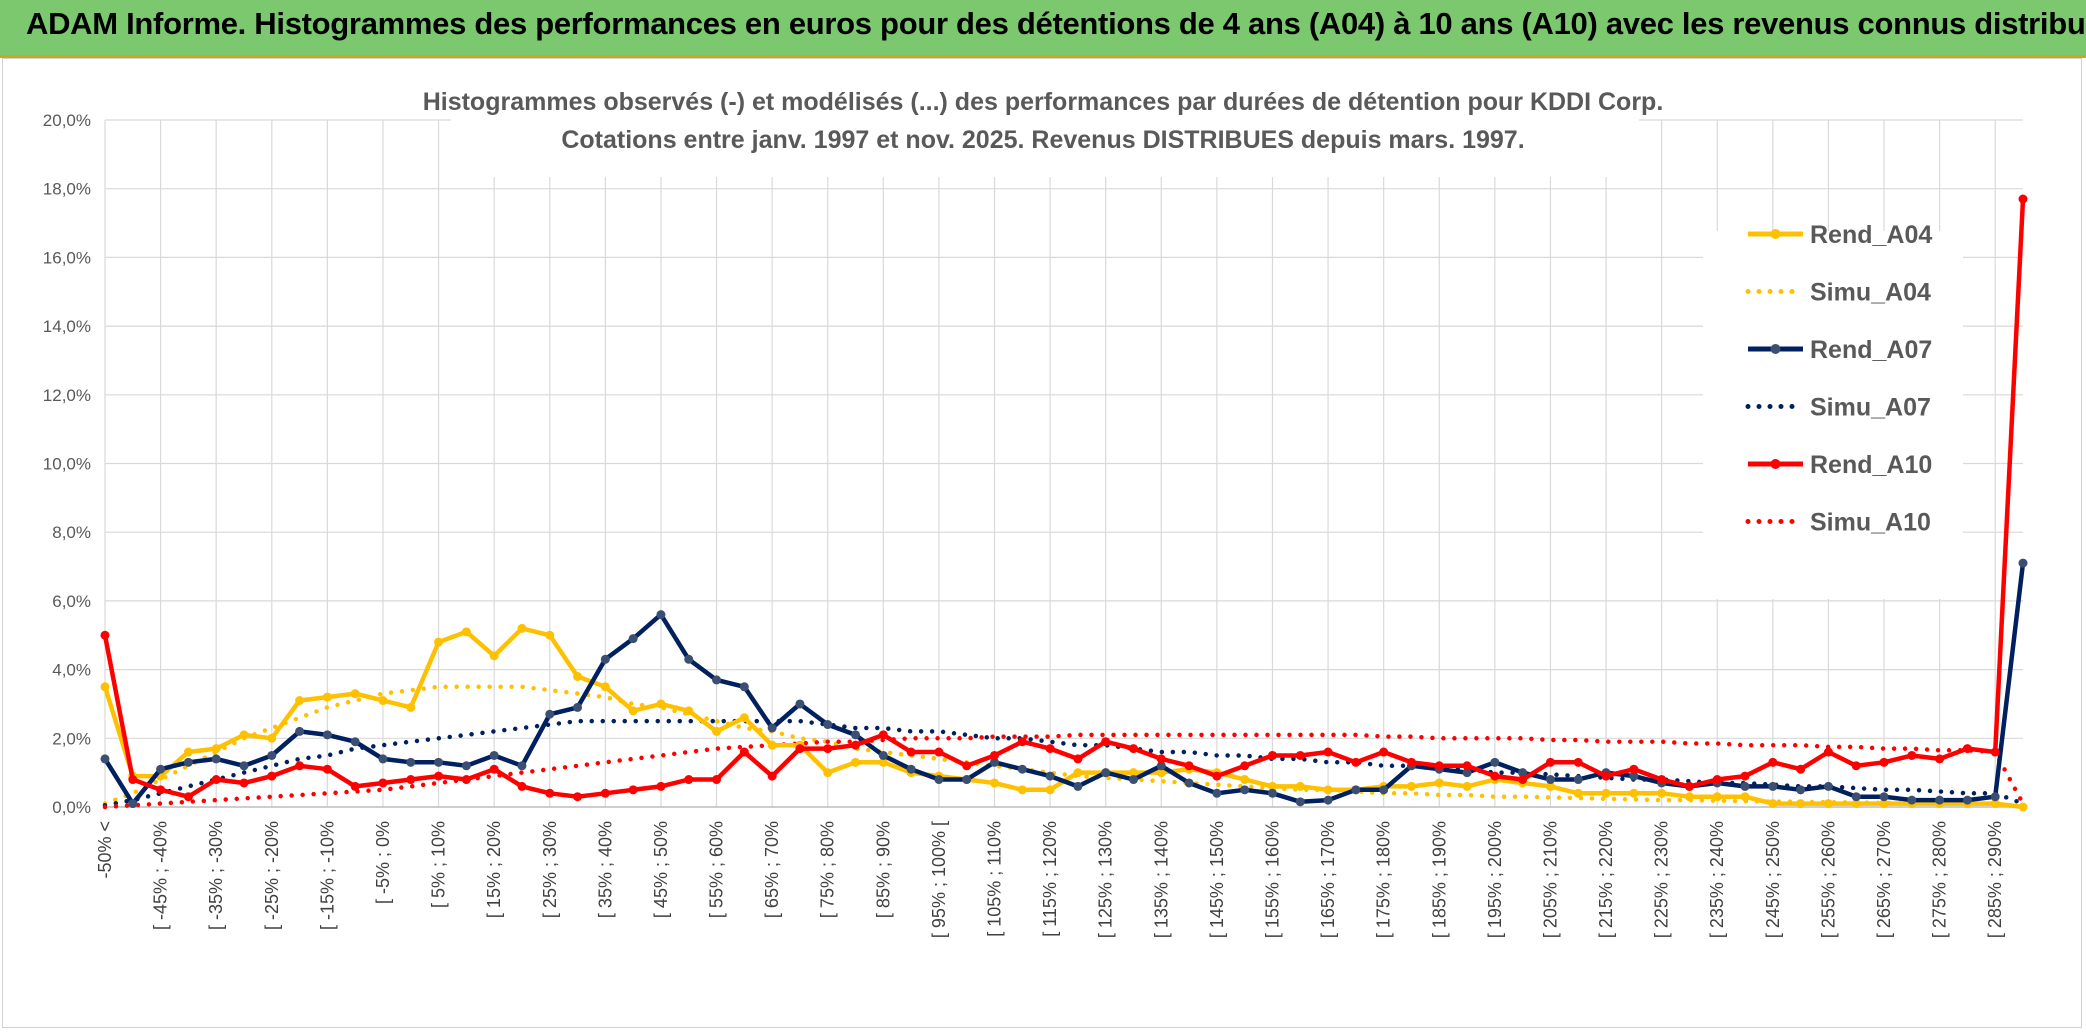 The width and height of the screenshot is (2086, 1033). What do you see at coordinates (67, 395) in the screenshot?
I see `y-tick-label: 12,0%` at bounding box center [67, 395].